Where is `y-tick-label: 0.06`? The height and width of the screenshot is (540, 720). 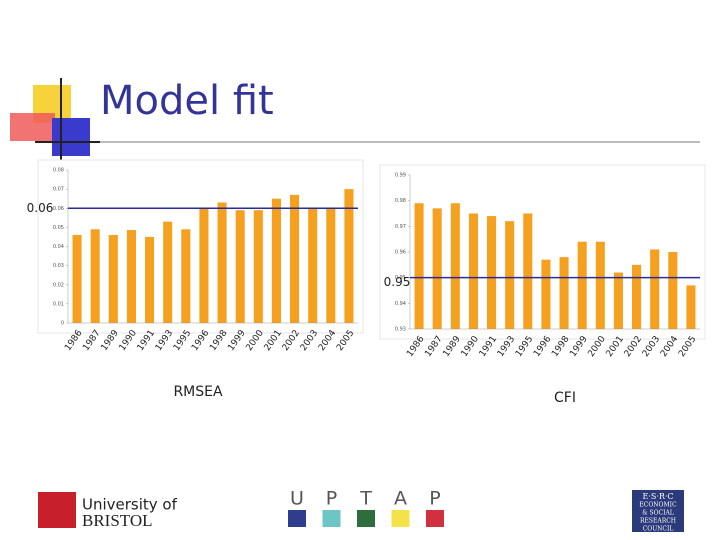 y-tick-label: 0.06 is located at coordinates (58, 209).